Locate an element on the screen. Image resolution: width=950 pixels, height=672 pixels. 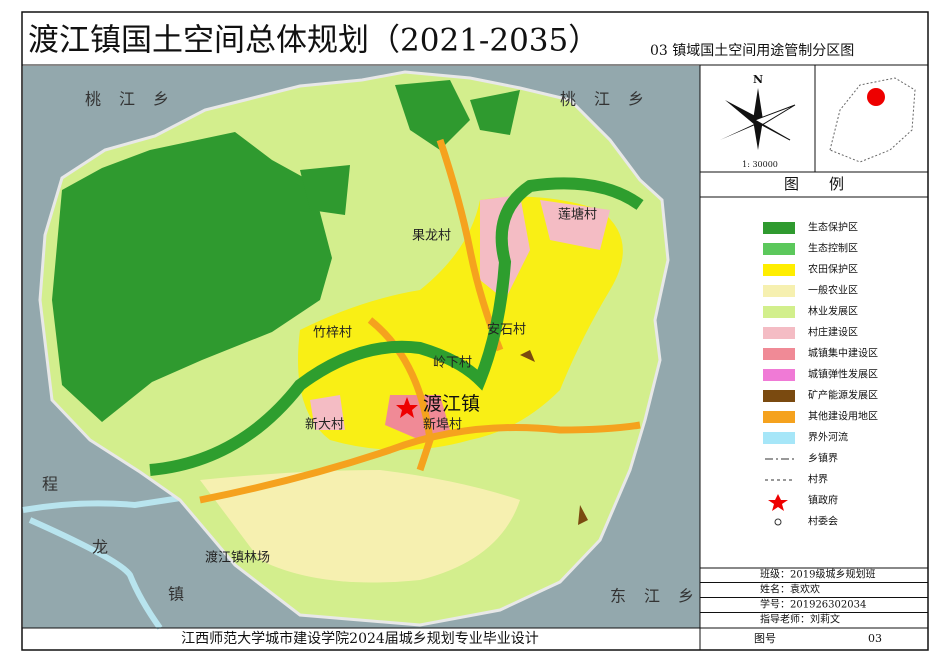
map-label: 果龙村 is located at coordinates (431, 236).